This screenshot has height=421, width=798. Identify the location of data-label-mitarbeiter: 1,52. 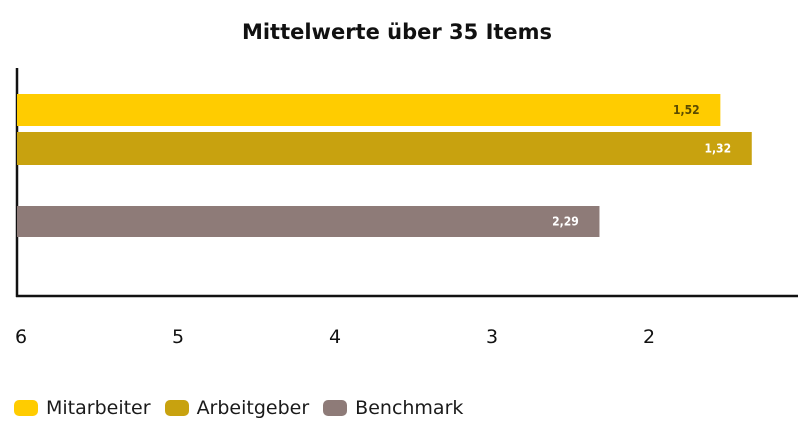
(686, 110).